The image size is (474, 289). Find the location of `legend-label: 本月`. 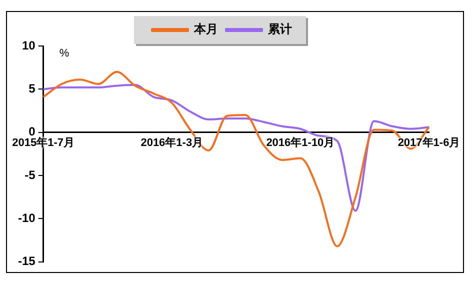

legend-label: 本月 is located at coordinates (205, 29).